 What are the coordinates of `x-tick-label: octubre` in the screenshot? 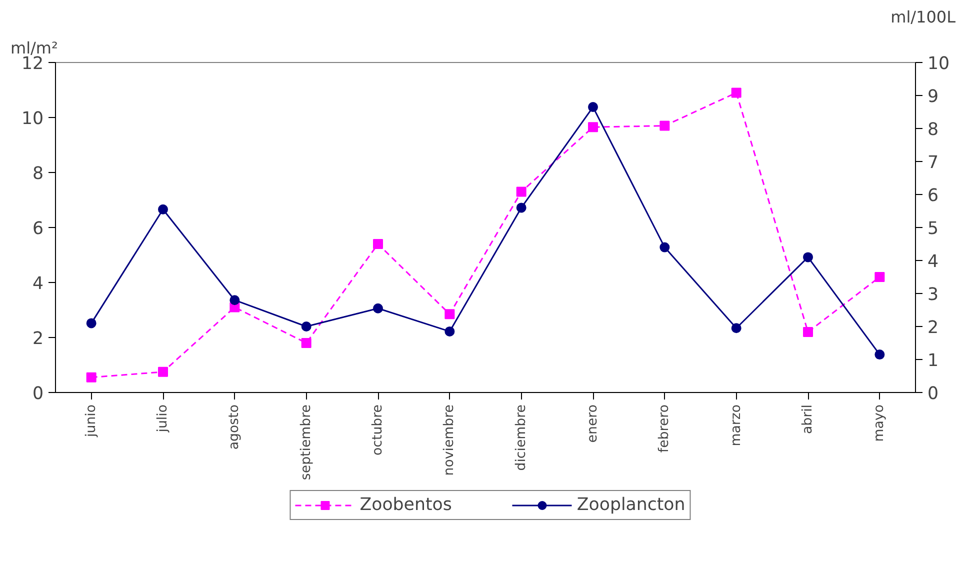 It's located at (378, 430).